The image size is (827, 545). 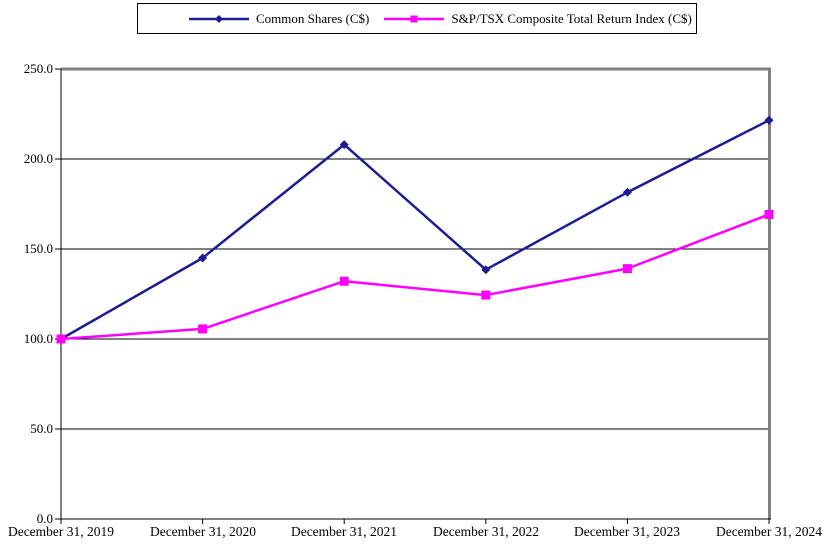 What do you see at coordinates (219, 18) in the screenshot?
I see `legend-line-diamond-icon` at bounding box center [219, 18].